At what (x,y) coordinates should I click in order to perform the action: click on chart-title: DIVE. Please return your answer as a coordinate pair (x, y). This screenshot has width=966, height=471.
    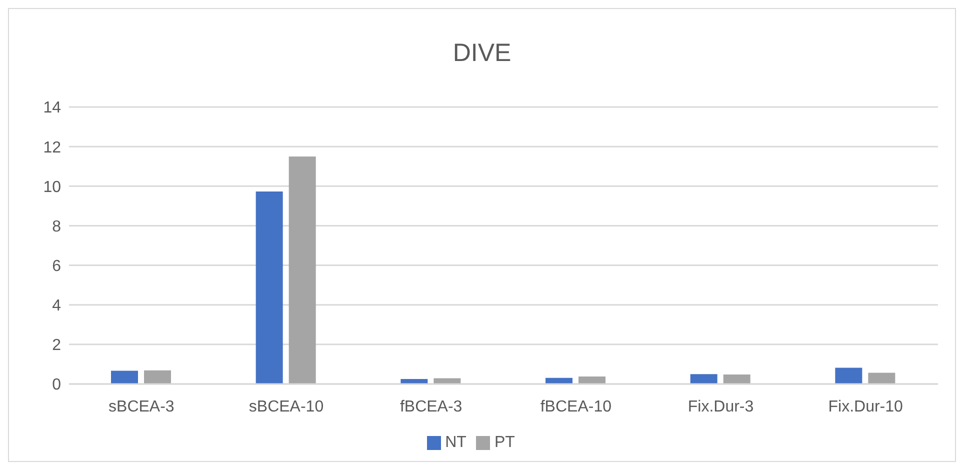
    Looking at the image, I should click on (482, 53).